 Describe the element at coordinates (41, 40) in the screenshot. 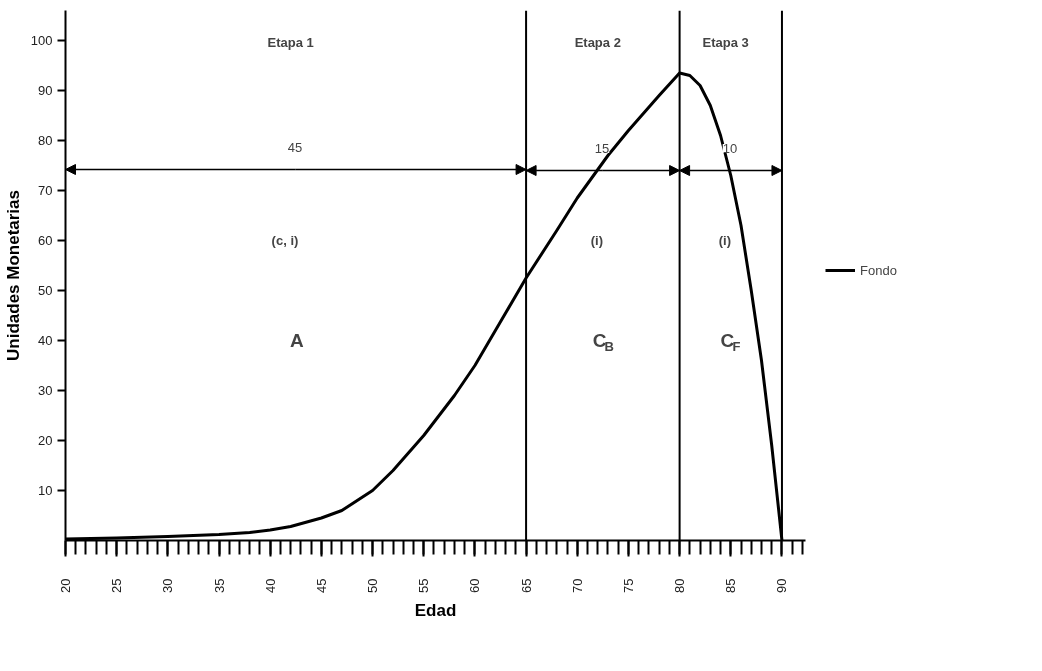

I see `y-tick-label: 100` at that location.